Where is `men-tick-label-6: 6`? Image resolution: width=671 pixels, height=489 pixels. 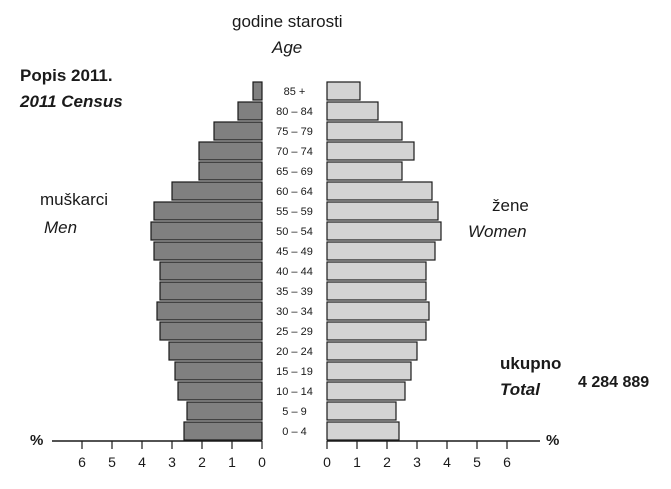
men-tick-label-6: 6 is located at coordinates (82, 462).